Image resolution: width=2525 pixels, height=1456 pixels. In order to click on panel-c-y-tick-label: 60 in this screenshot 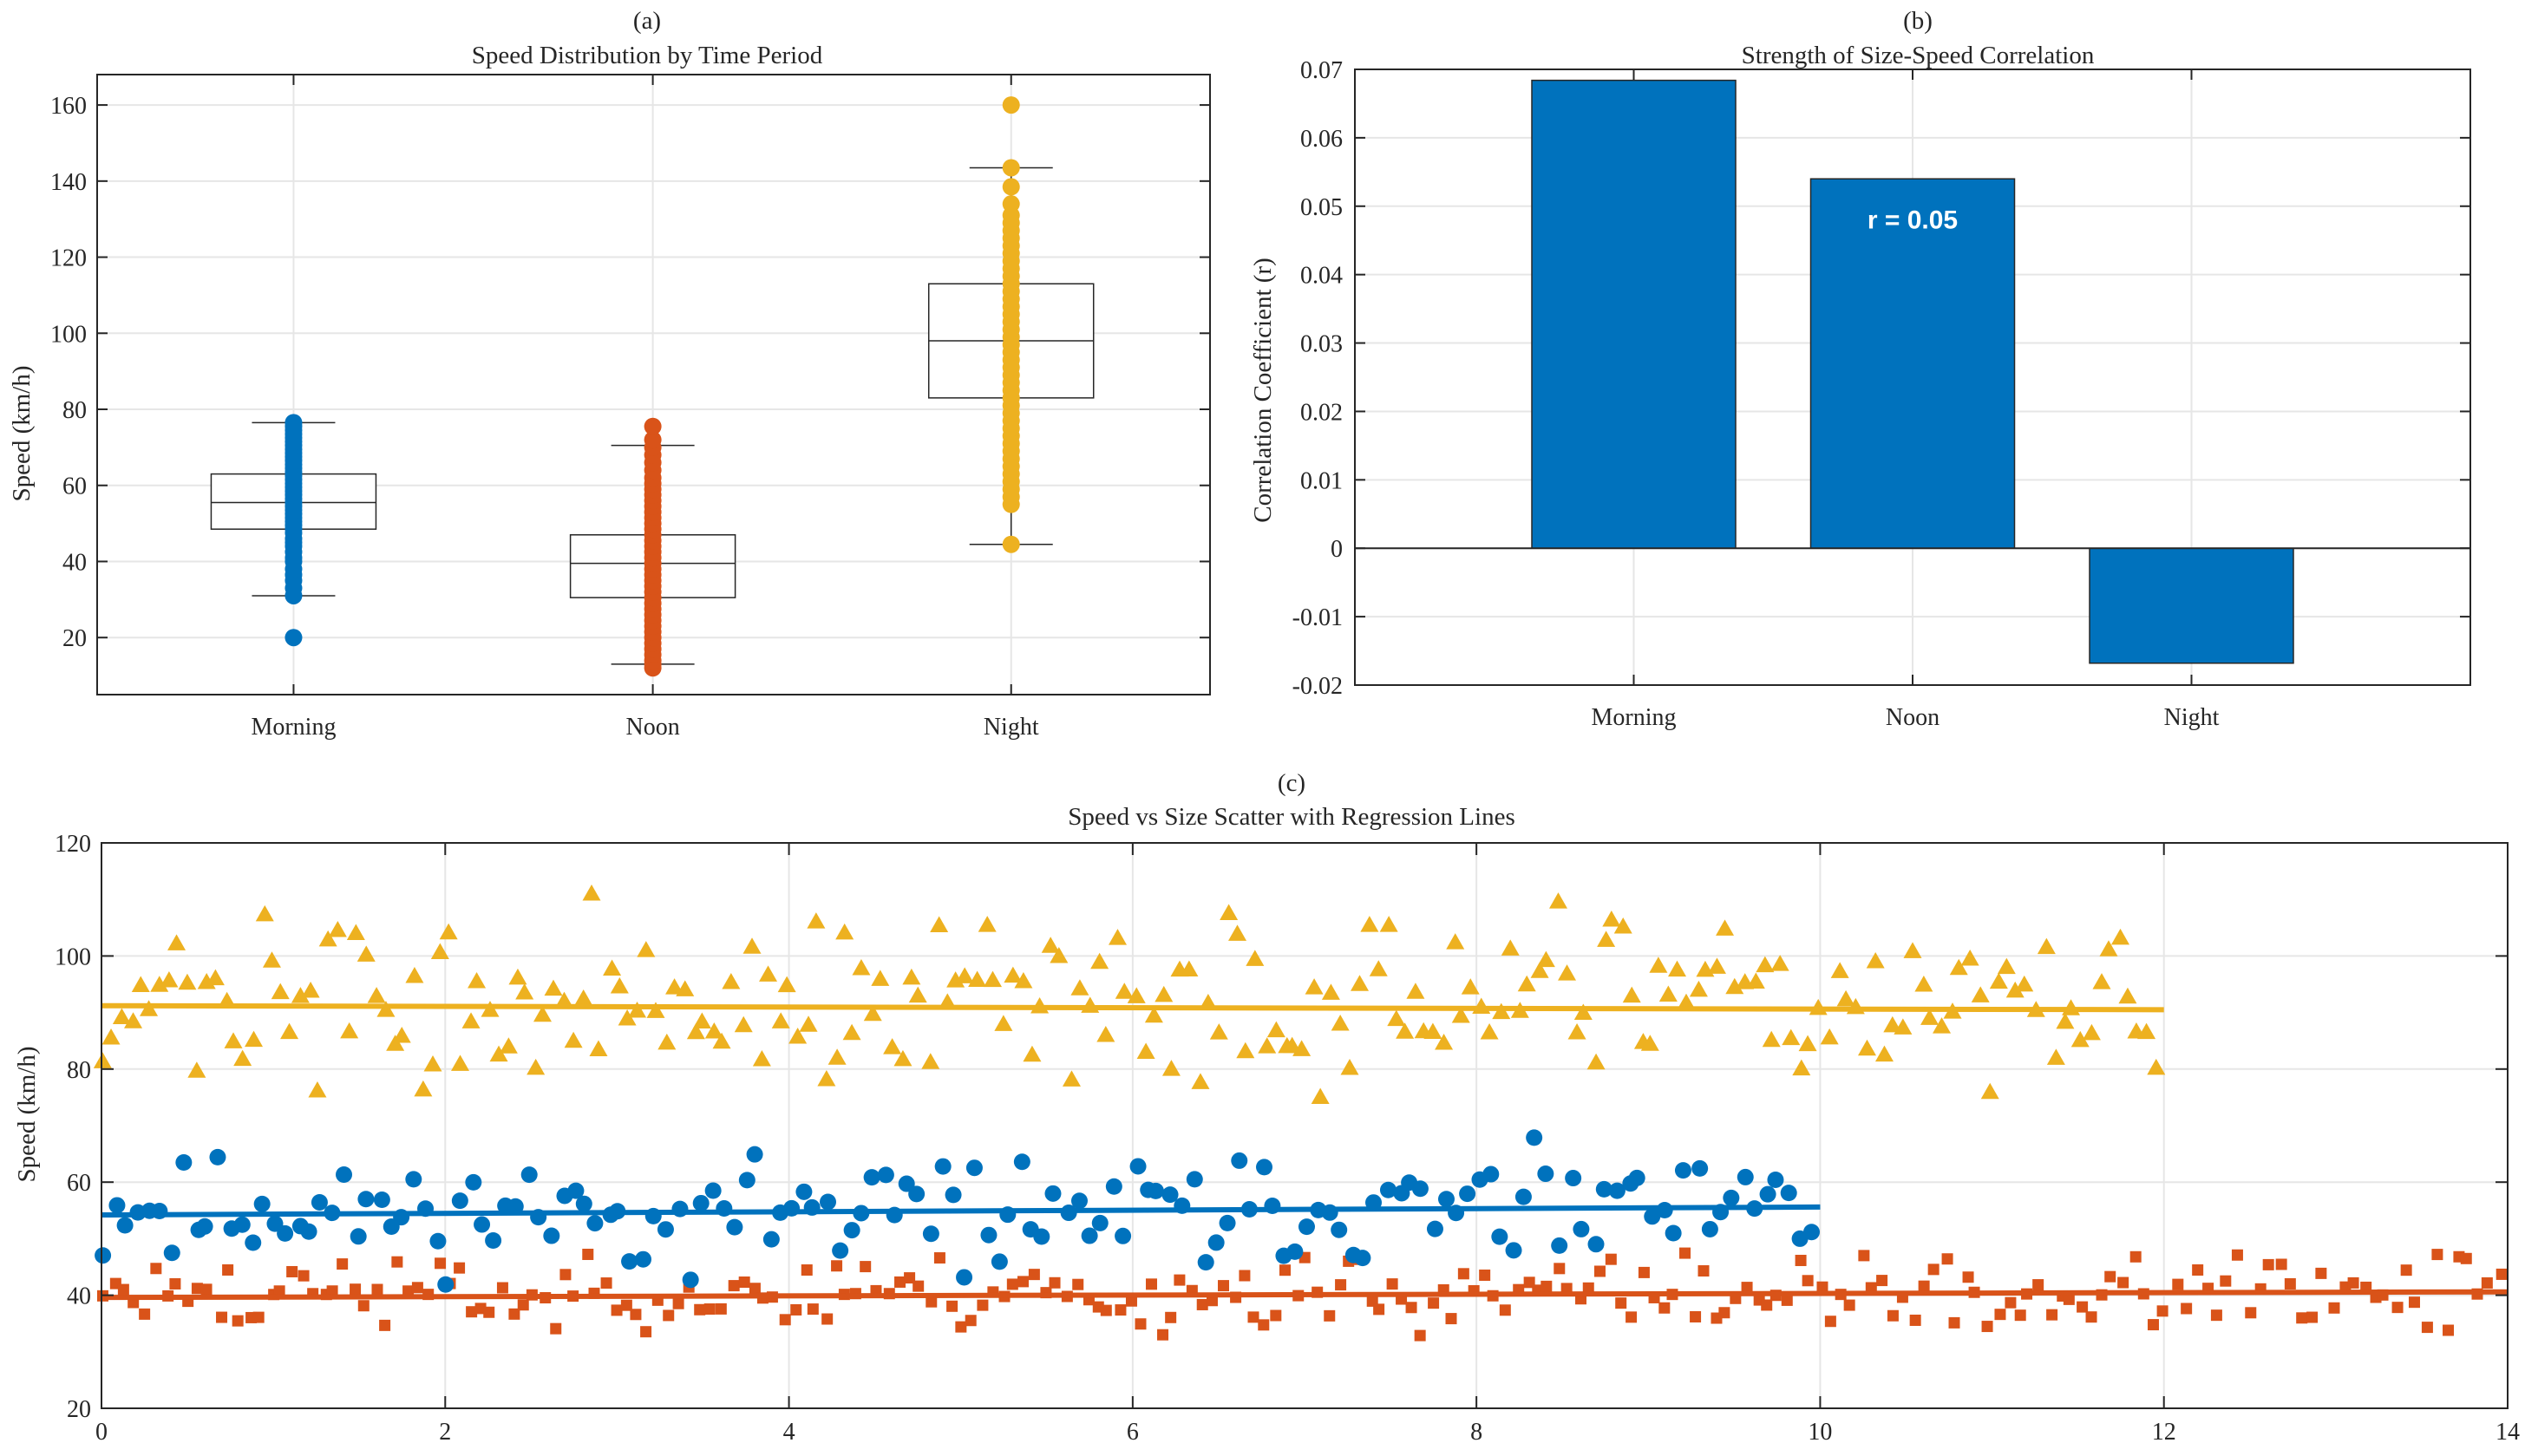, I will do `click(79, 1183)`.